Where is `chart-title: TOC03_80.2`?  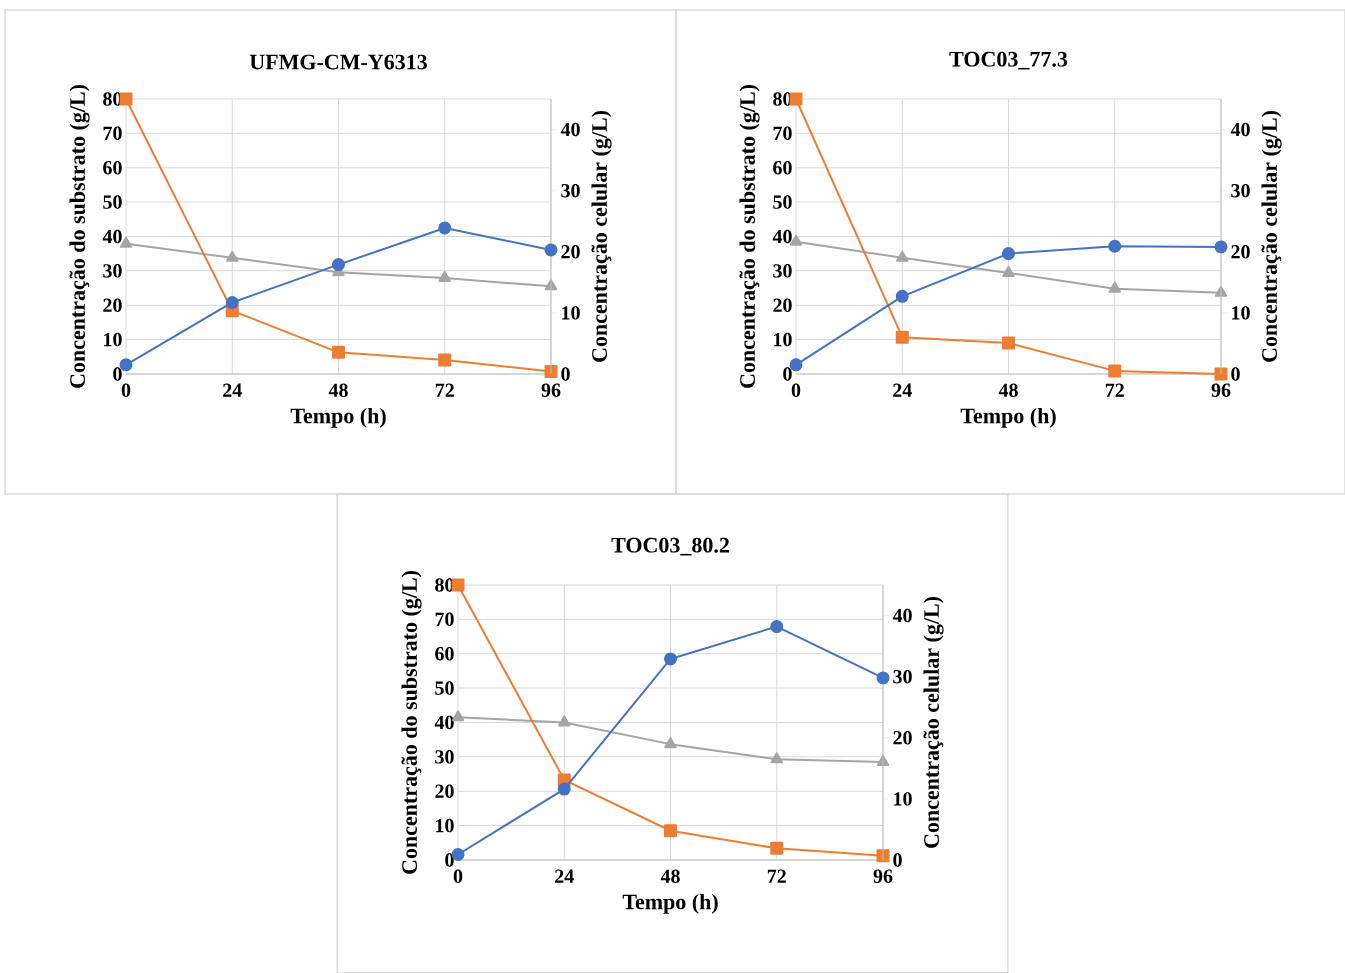
chart-title: TOC03_80.2 is located at coordinates (670, 546).